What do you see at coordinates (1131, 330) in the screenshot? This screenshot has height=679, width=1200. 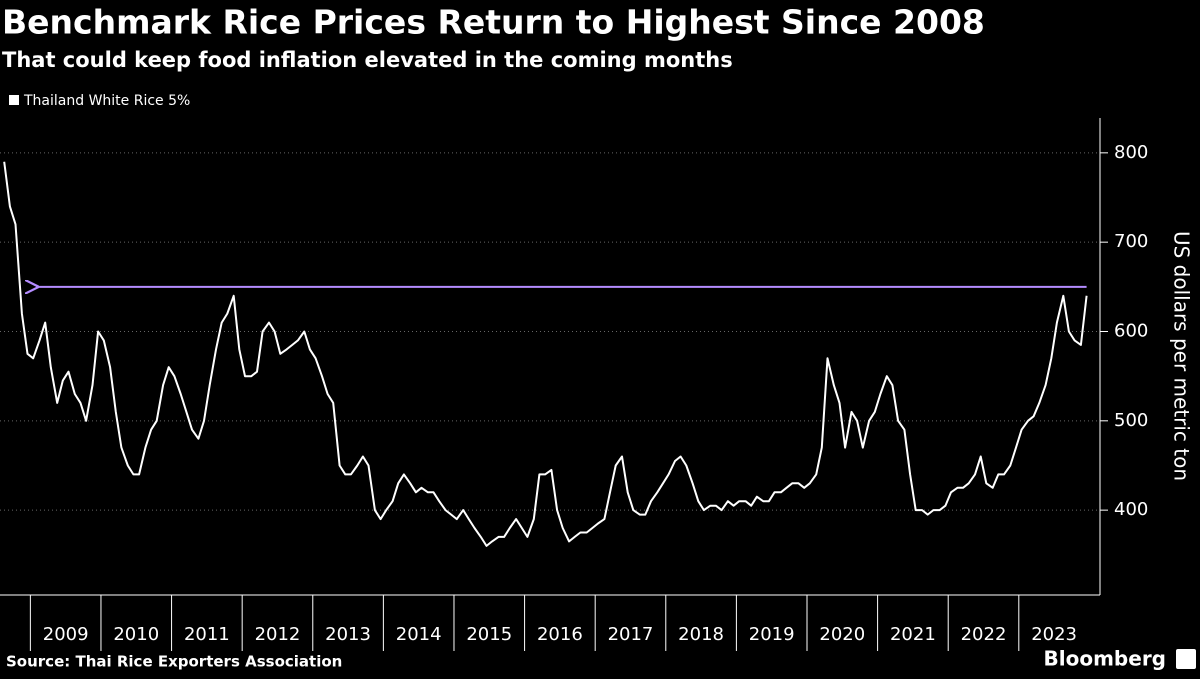 I see `y-tick-label: 600` at bounding box center [1131, 330].